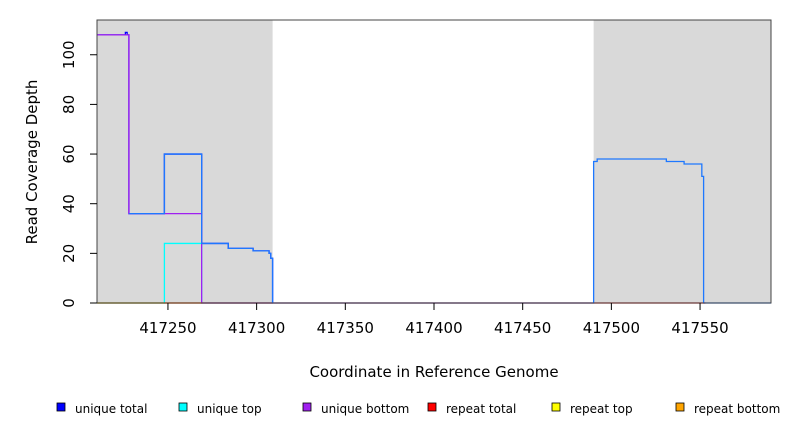  I want to click on y-axis: 0 20 40 60 80 100, so click(78, 174).